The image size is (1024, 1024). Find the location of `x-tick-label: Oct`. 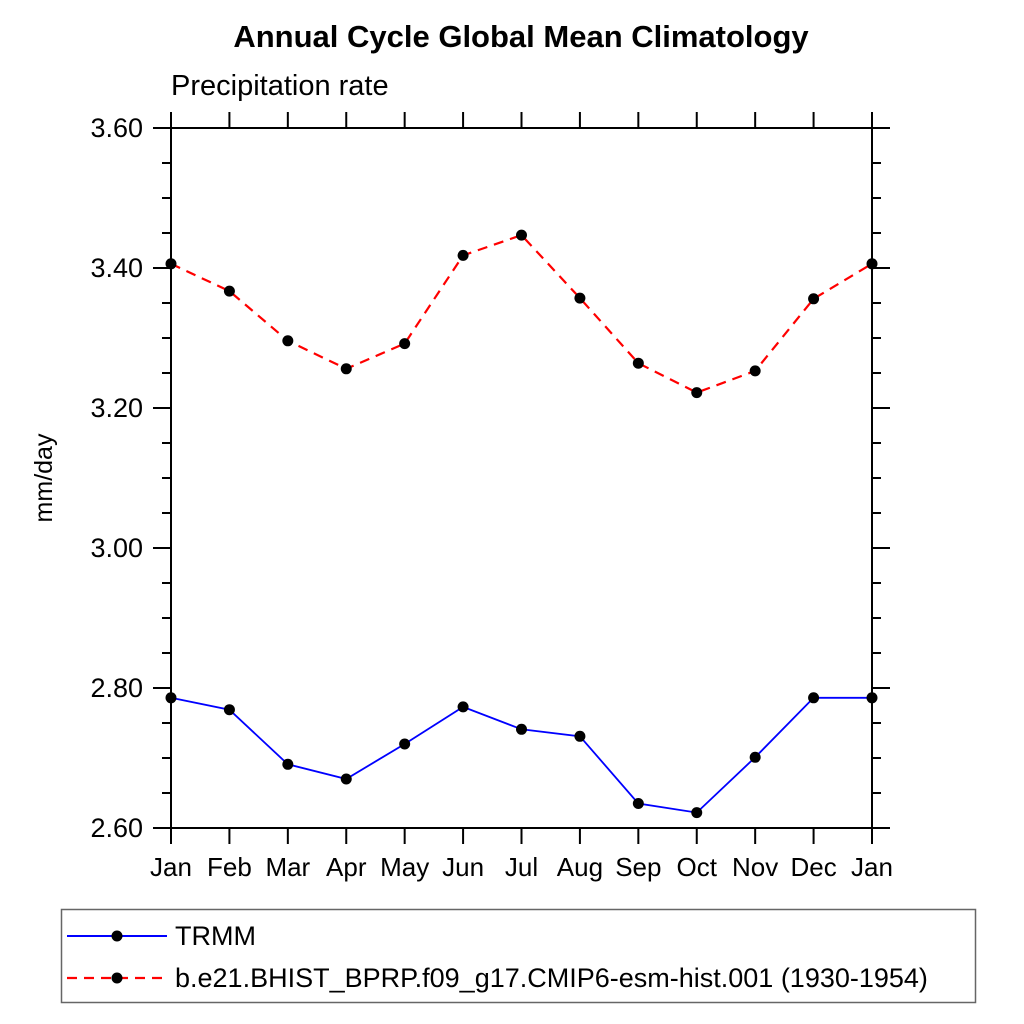

x-tick-label: Oct is located at coordinates (697, 867).